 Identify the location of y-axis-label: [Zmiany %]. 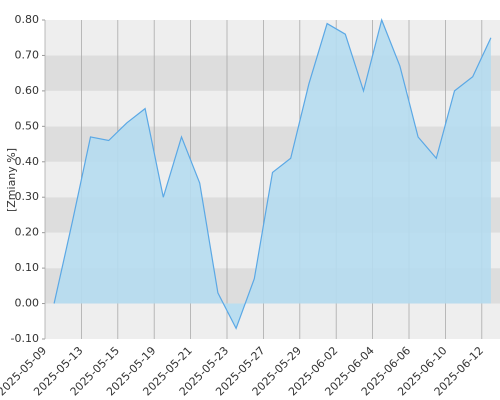
(11, 180).